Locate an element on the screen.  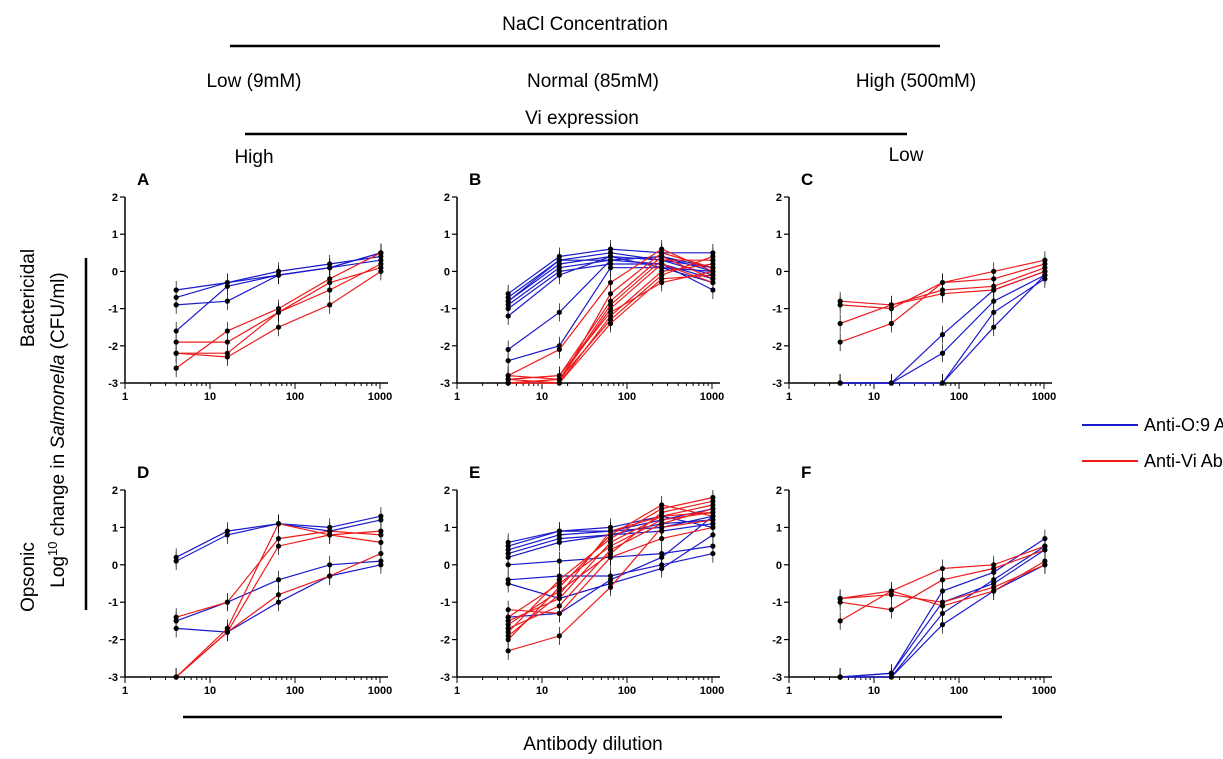
legend: Anti-O:9 Ab Anti-Vi Ab is located at coordinates (1152, 443).